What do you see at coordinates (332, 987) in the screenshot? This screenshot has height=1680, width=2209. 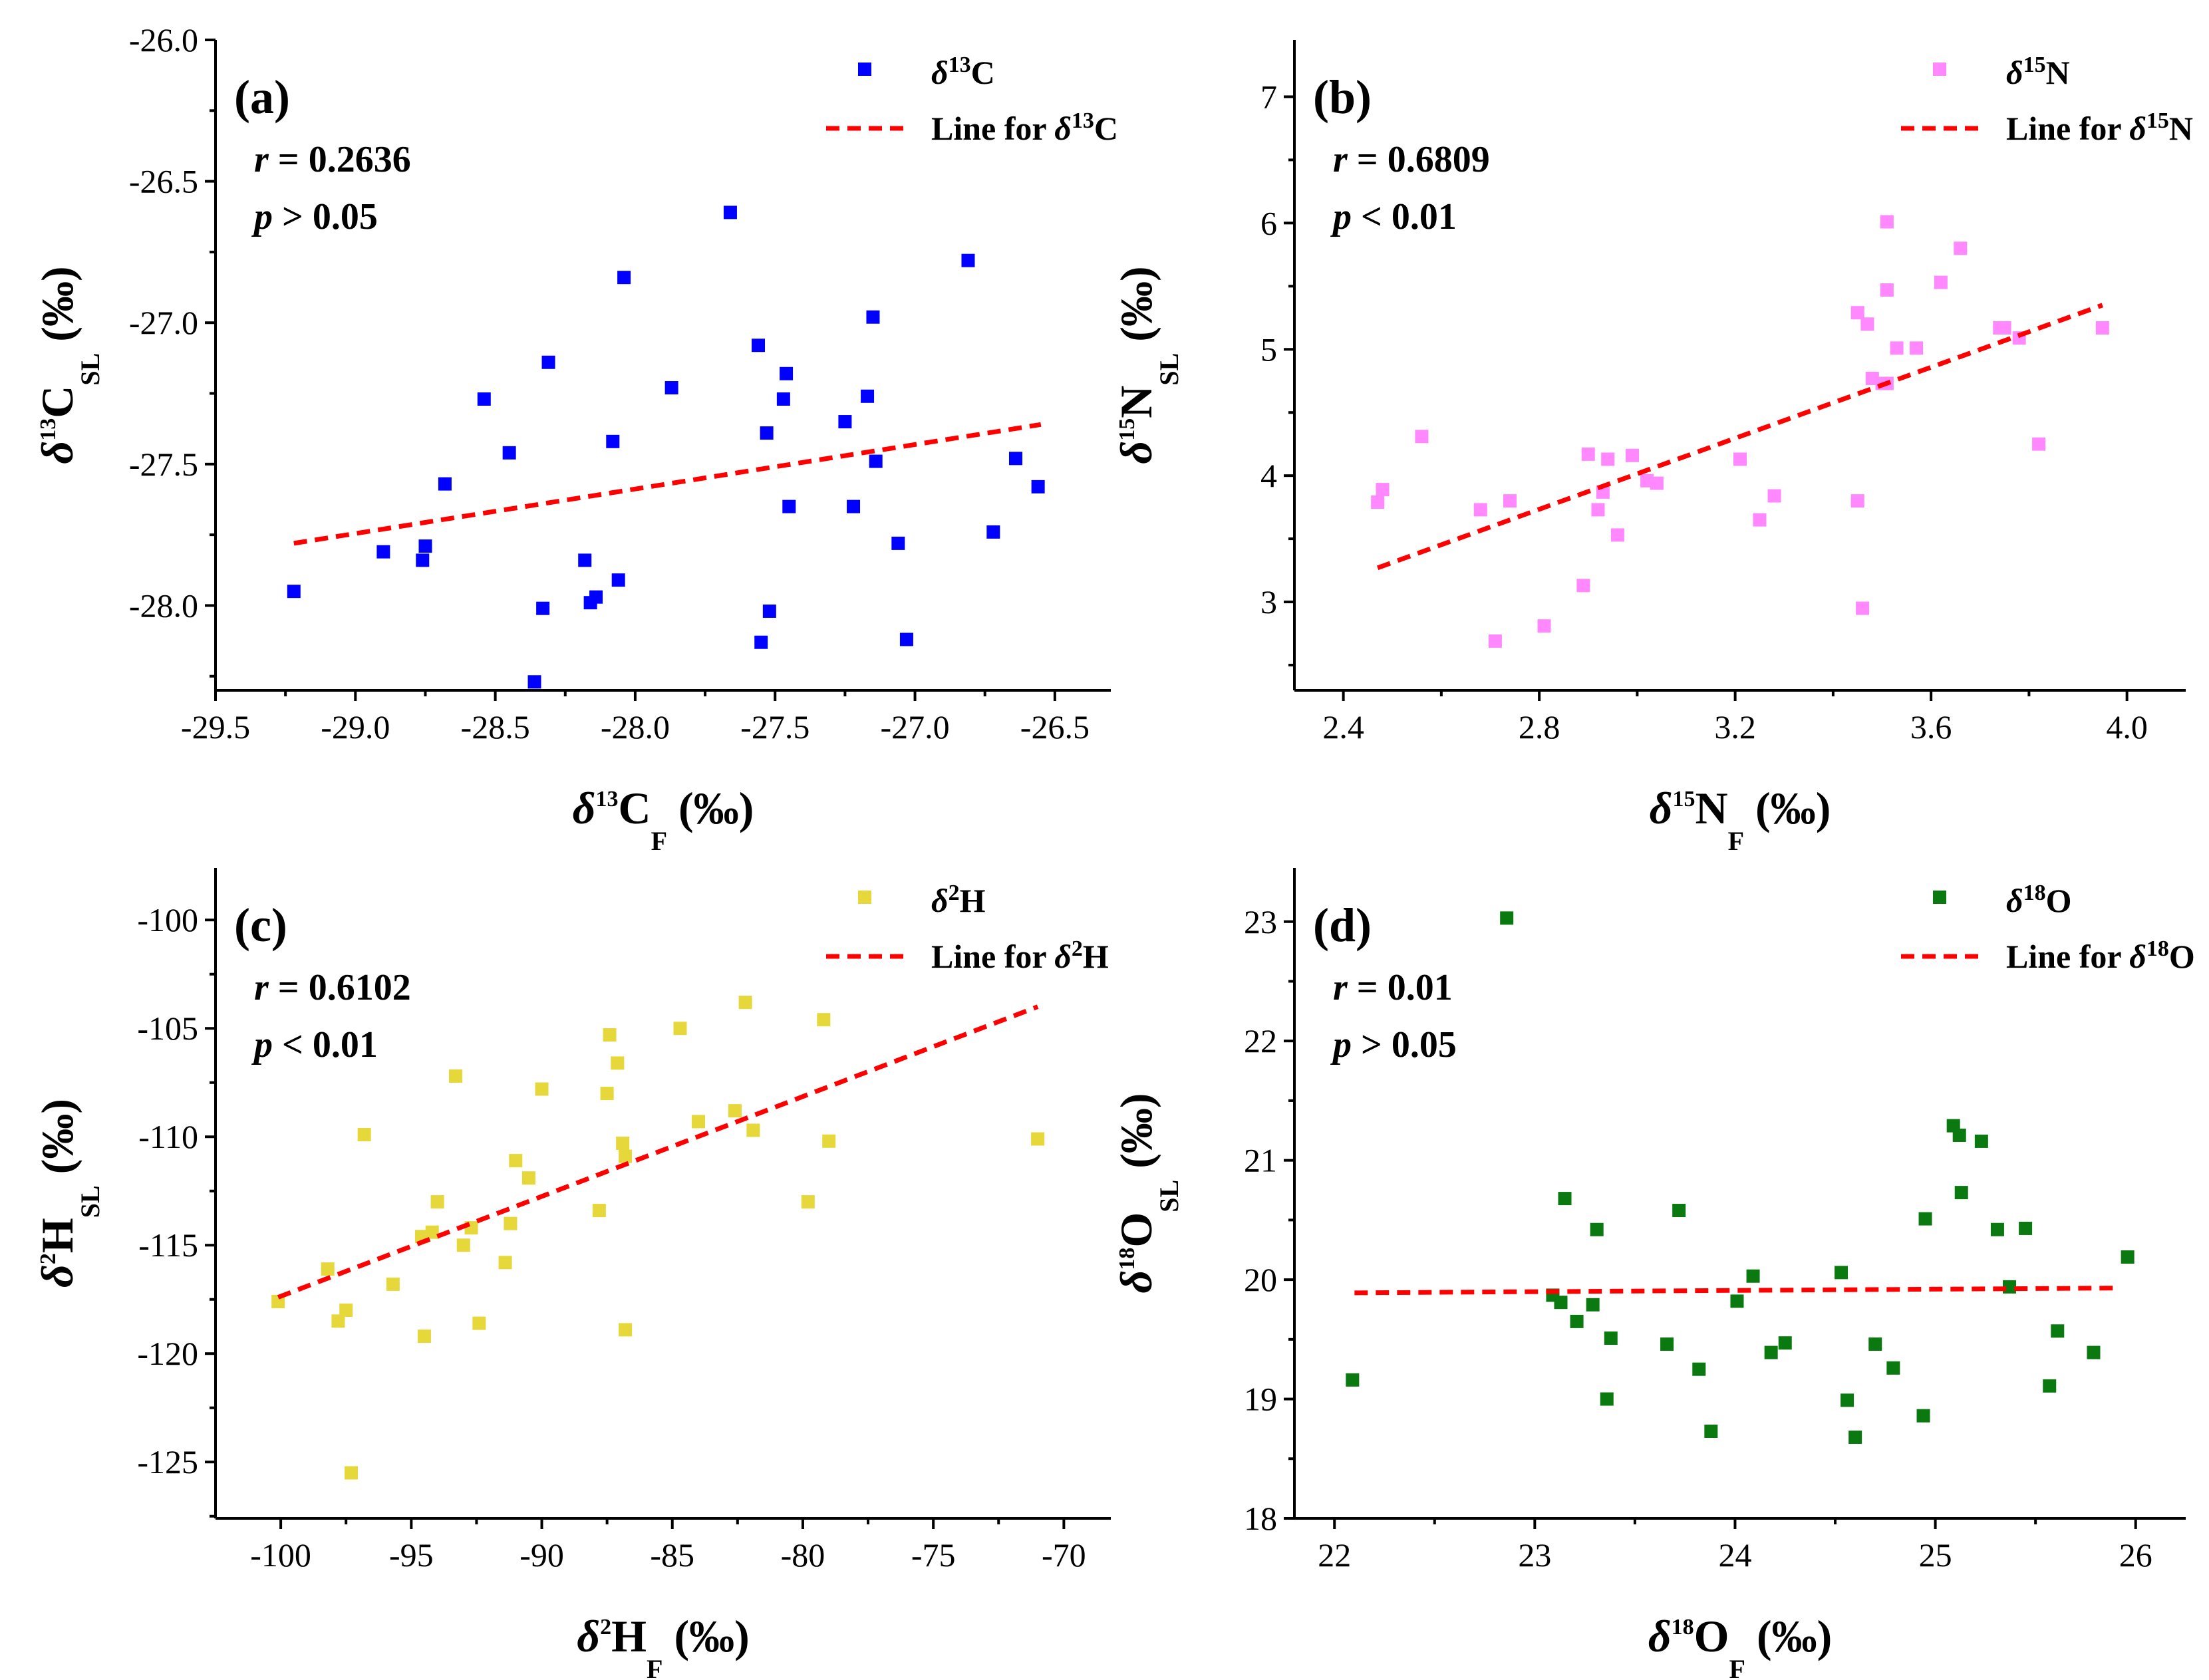 I see `r-value: r = 0.6102` at bounding box center [332, 987].